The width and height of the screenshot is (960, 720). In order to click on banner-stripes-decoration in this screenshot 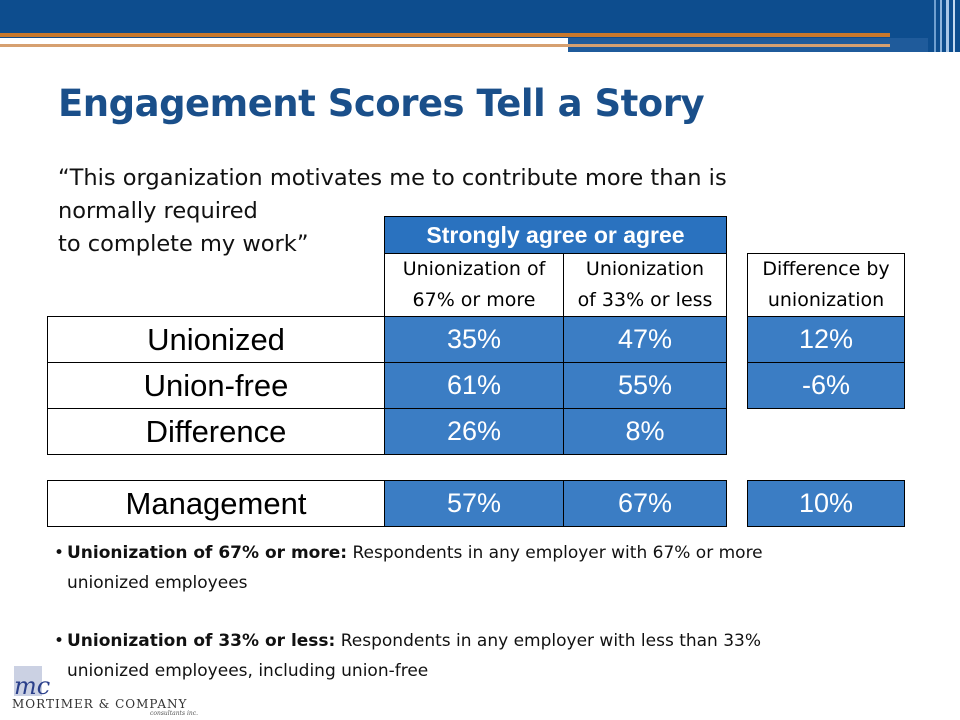, I will do `click(944, 26)`.